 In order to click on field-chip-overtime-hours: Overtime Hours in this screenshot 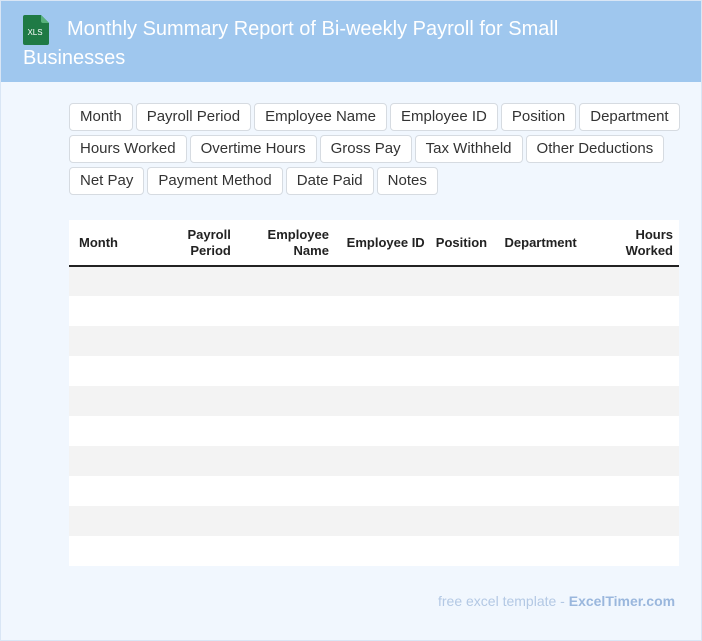, I will do `click(253, 149)`.